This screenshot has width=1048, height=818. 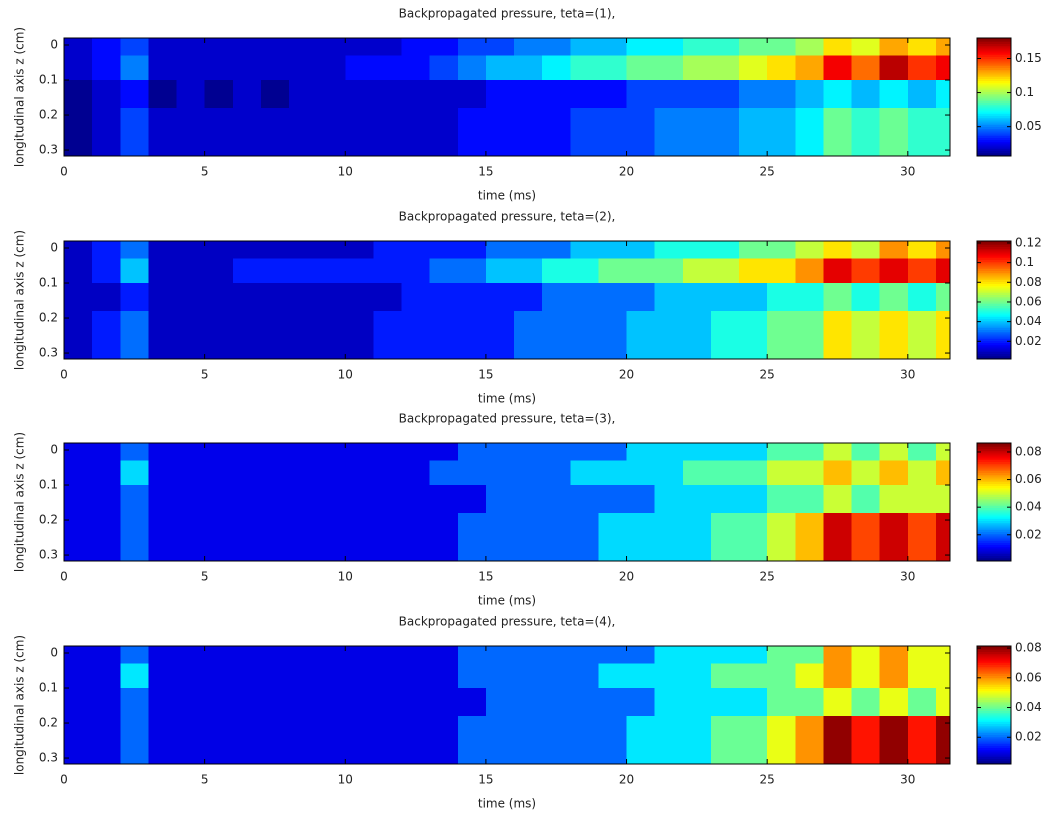 I want to click on colorbar, so click(x=994, y=502).